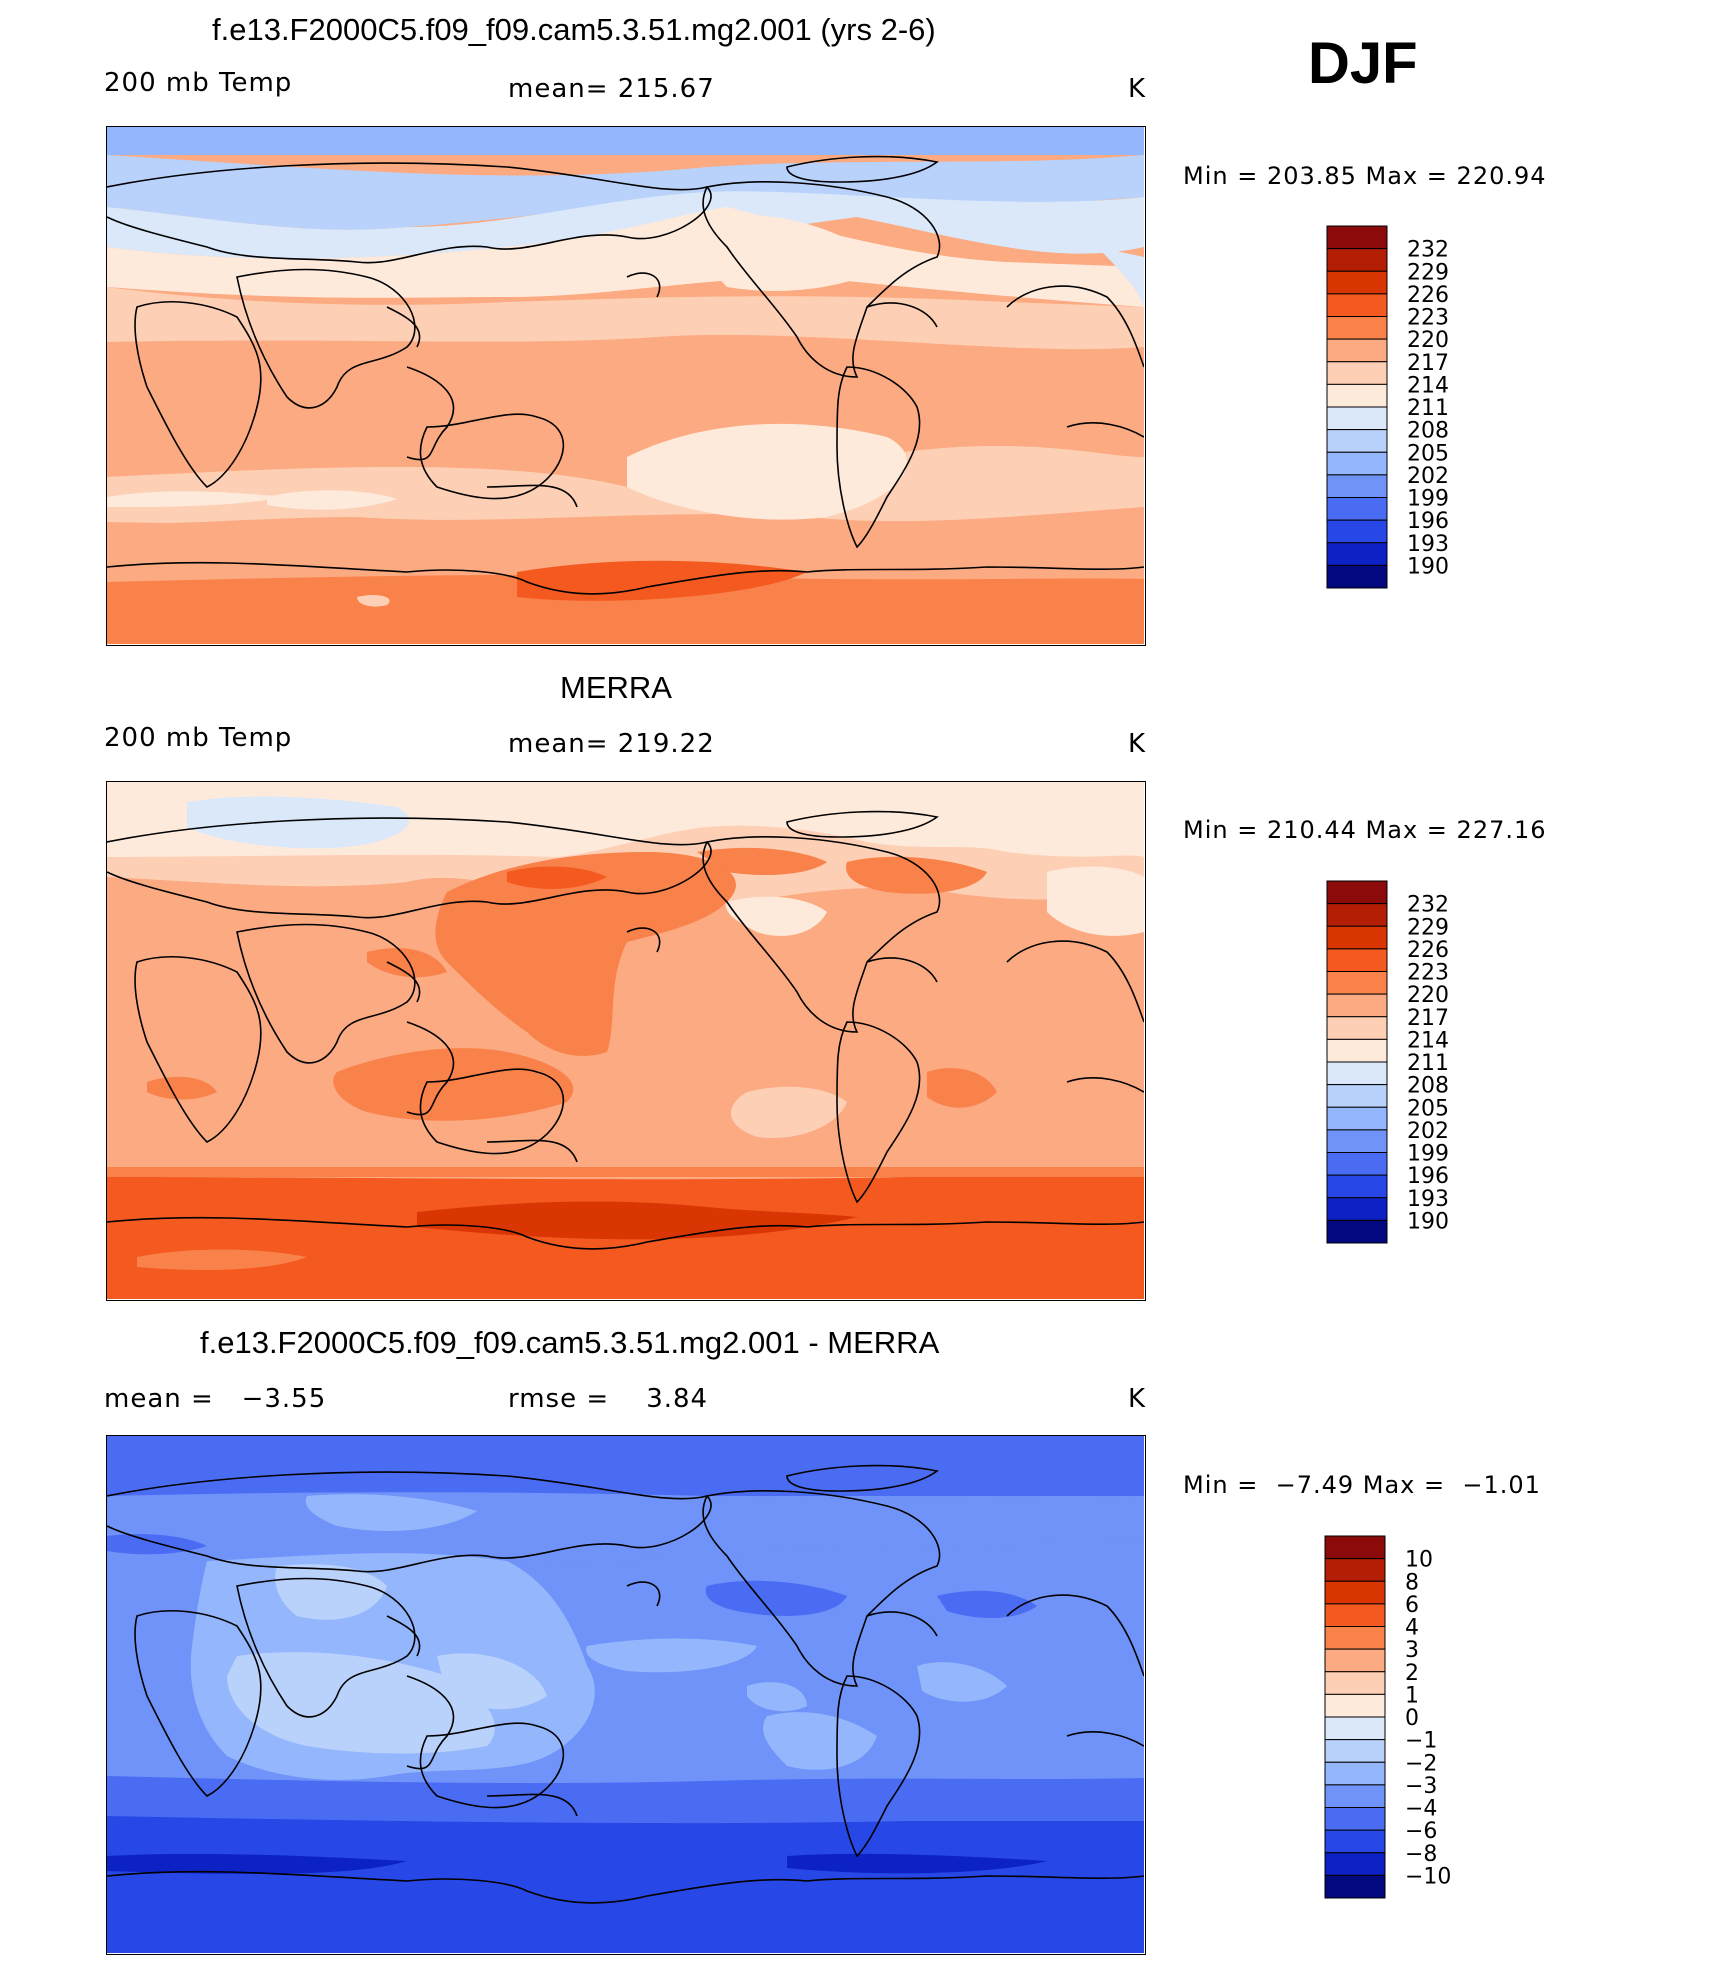  I want to click on colorbar-tick-label: 8, so click(1412, 1582).